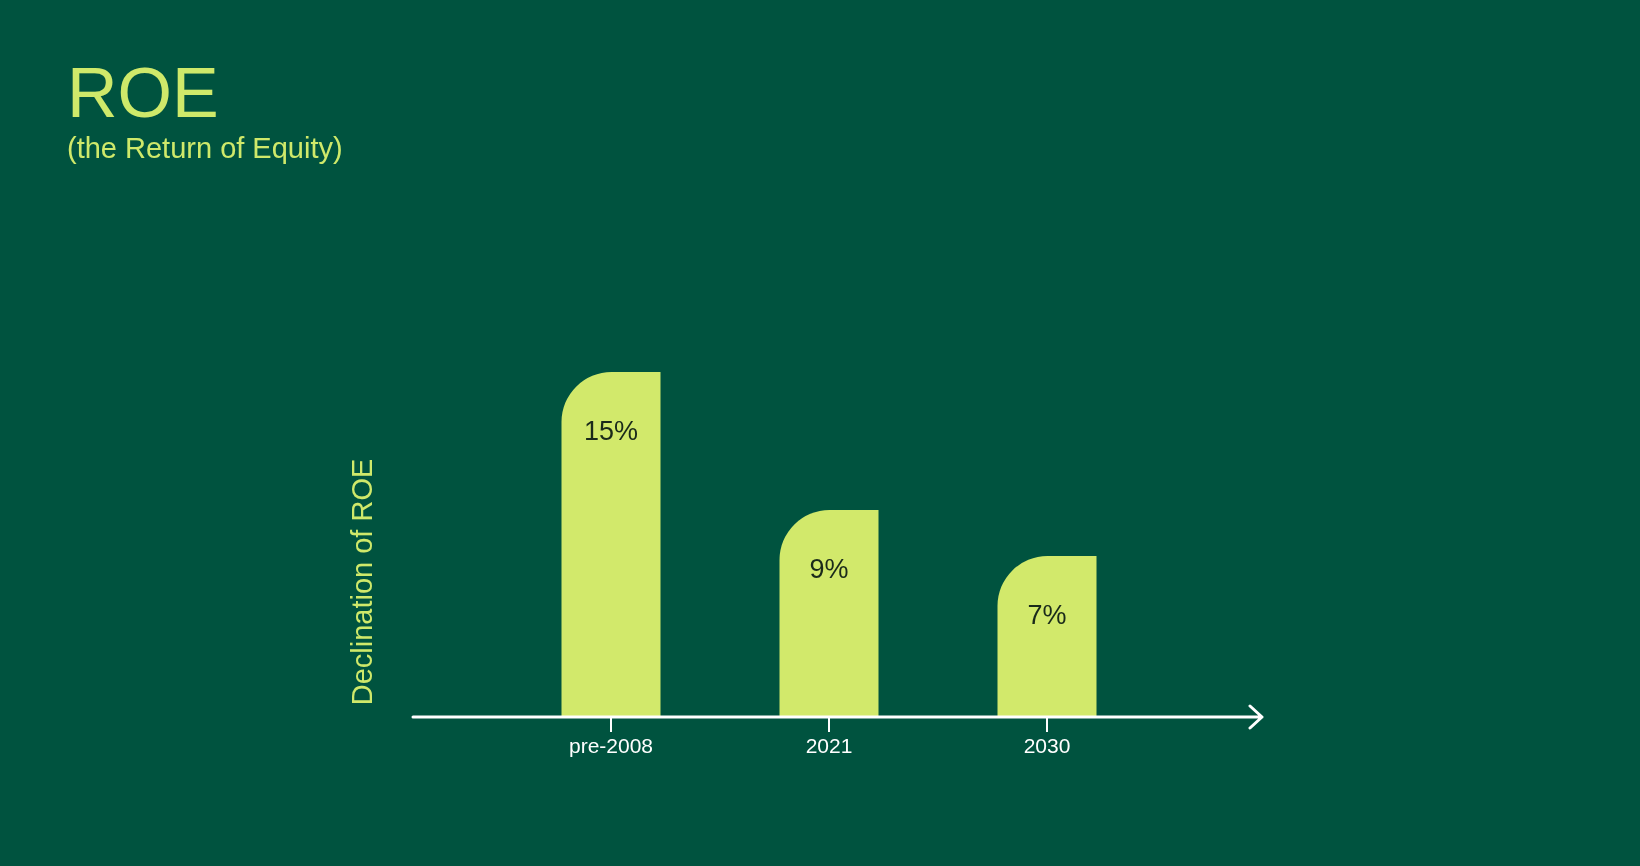 This screenshot has height=866, width=1640. What do you see at coordinates (1047, 745) in the screenshot?
I see `x-tick-label: 2030` at bounding box center [1047, 745].